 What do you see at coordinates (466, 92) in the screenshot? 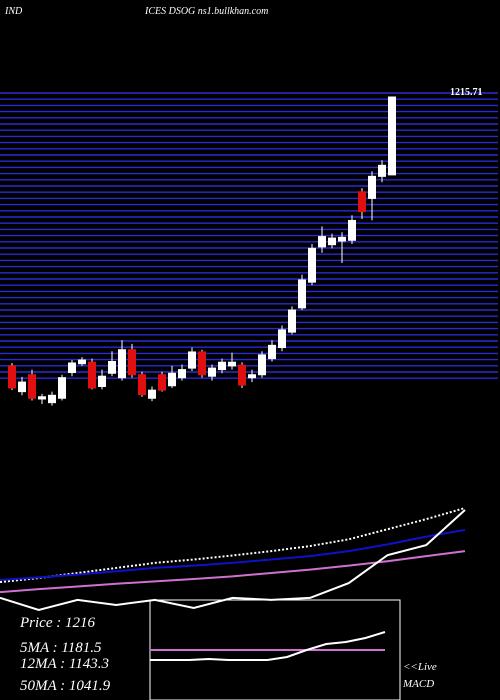
I see `last-price-label: 1215.71` at bounding box center [466, 92].